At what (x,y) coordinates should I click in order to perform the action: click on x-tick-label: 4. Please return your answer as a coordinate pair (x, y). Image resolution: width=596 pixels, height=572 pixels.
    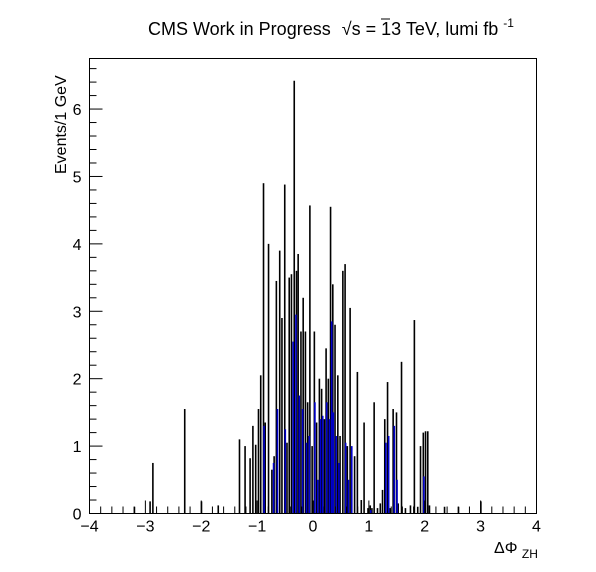
    Looking at the image, I should click on (536, 527).